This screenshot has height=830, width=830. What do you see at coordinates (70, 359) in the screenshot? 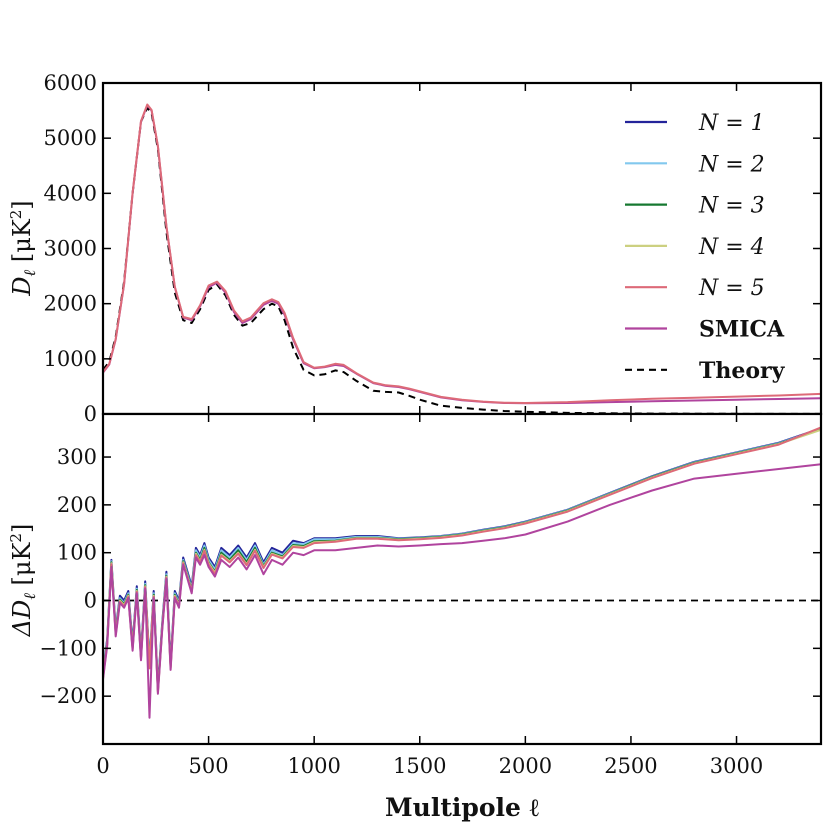
I see `y-tick-label: 1000` at bounding box center [70, 359].